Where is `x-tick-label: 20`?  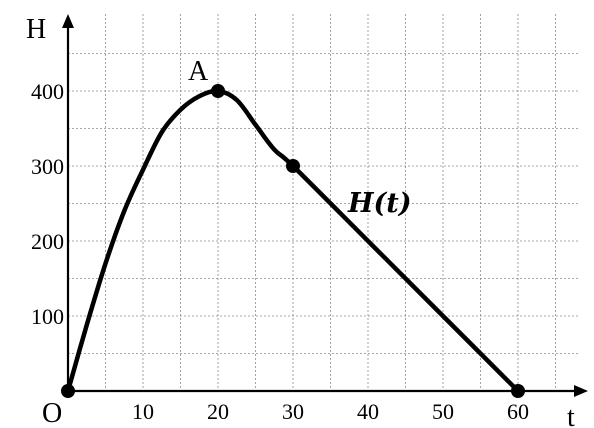 x-tick-label: 20 is located at coordinates (218, 411).